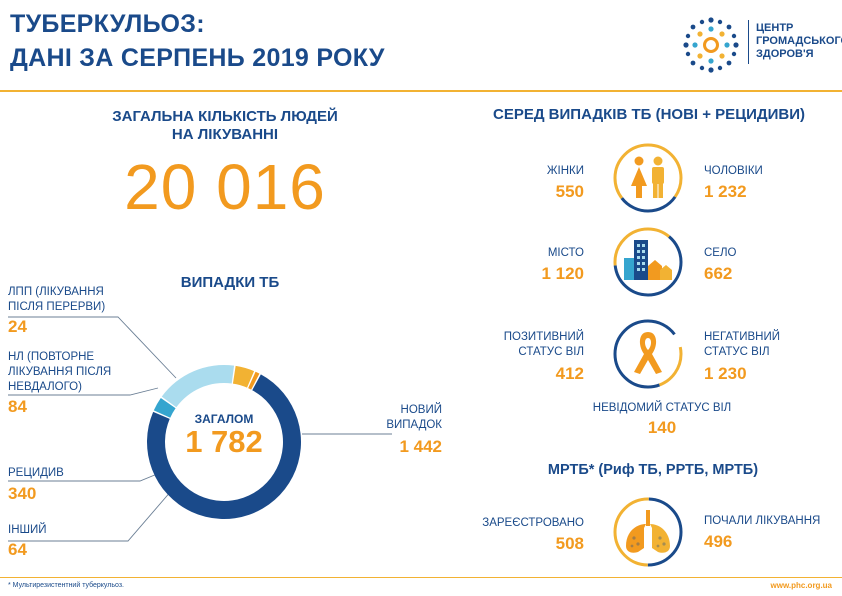 The height and width of the screenshot is (596, 842). What do you see at coordinates (225, 187) in the screenshot?
I see `treatment-total: 20 016` at bounding box center [225, 187].